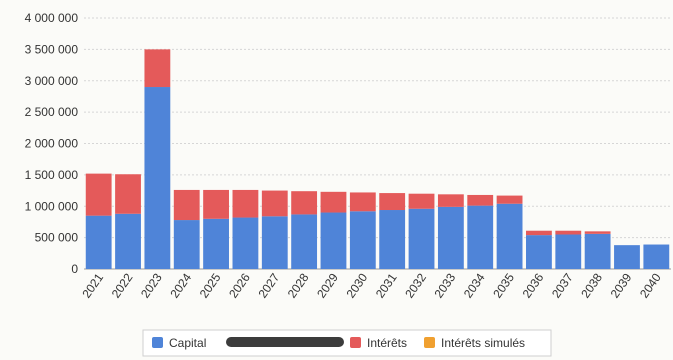  What do you see at coordinates (52, 112) in the screenshot?
I see `y-tick-label: 2 500 000` at bounding box center [52, 112].